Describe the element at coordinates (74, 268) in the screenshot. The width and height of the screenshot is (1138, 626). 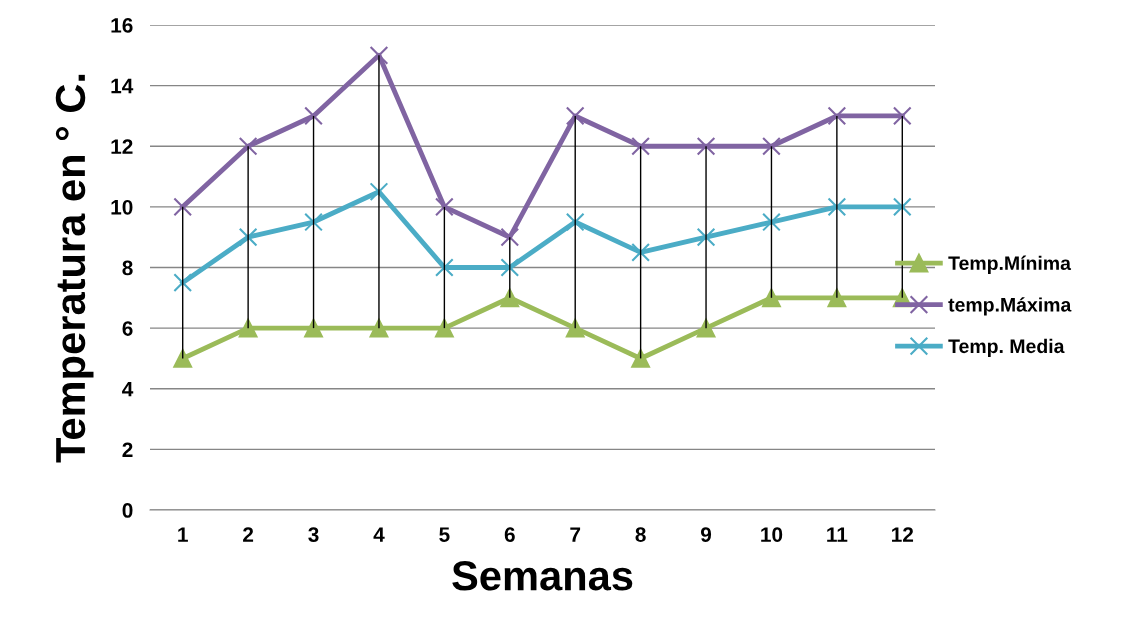
I see `y-axis-title: Temperatura en ° C.` at that location.